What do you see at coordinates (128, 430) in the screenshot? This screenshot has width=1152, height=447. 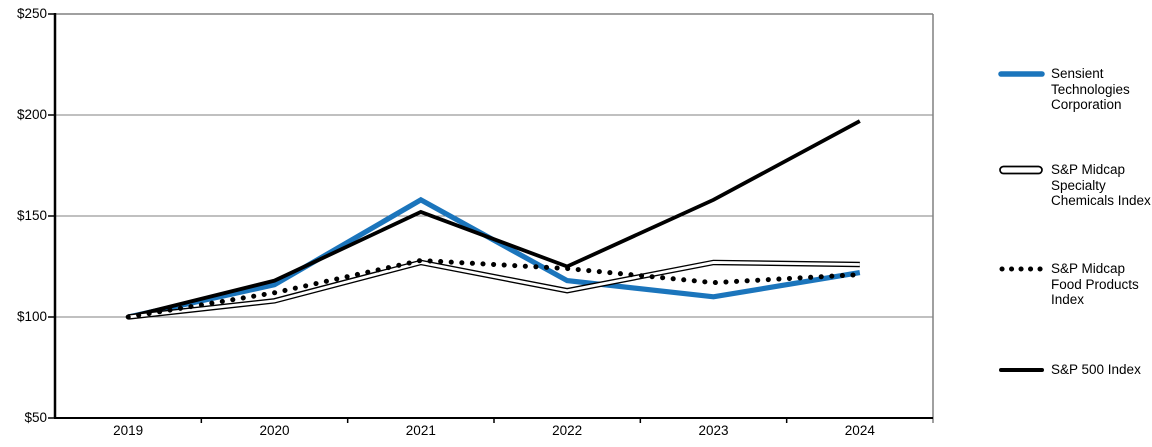 I see `x-axis-tick-label: 2019` at bounding box center [128, 430].